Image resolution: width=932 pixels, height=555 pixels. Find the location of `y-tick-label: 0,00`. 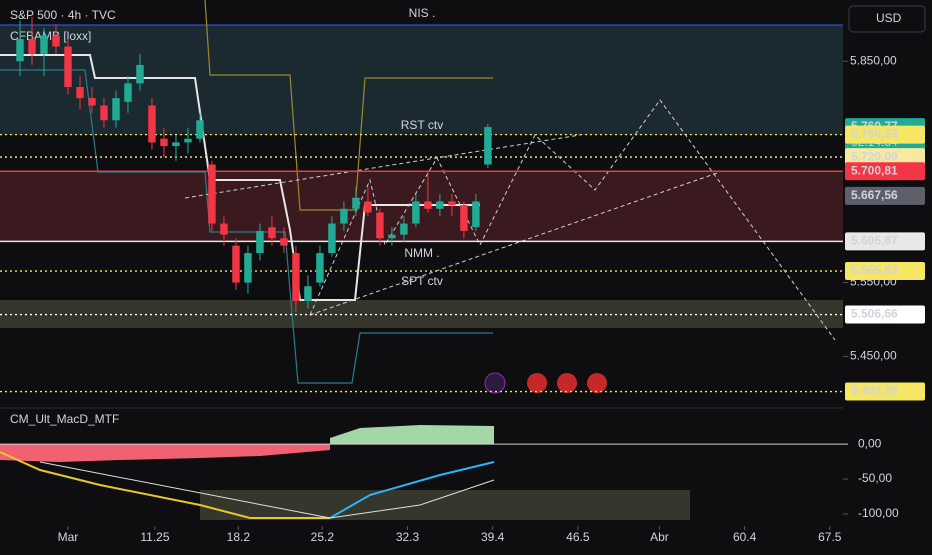

y-tick-label: 0,00 is located at coordinates (870, 443).